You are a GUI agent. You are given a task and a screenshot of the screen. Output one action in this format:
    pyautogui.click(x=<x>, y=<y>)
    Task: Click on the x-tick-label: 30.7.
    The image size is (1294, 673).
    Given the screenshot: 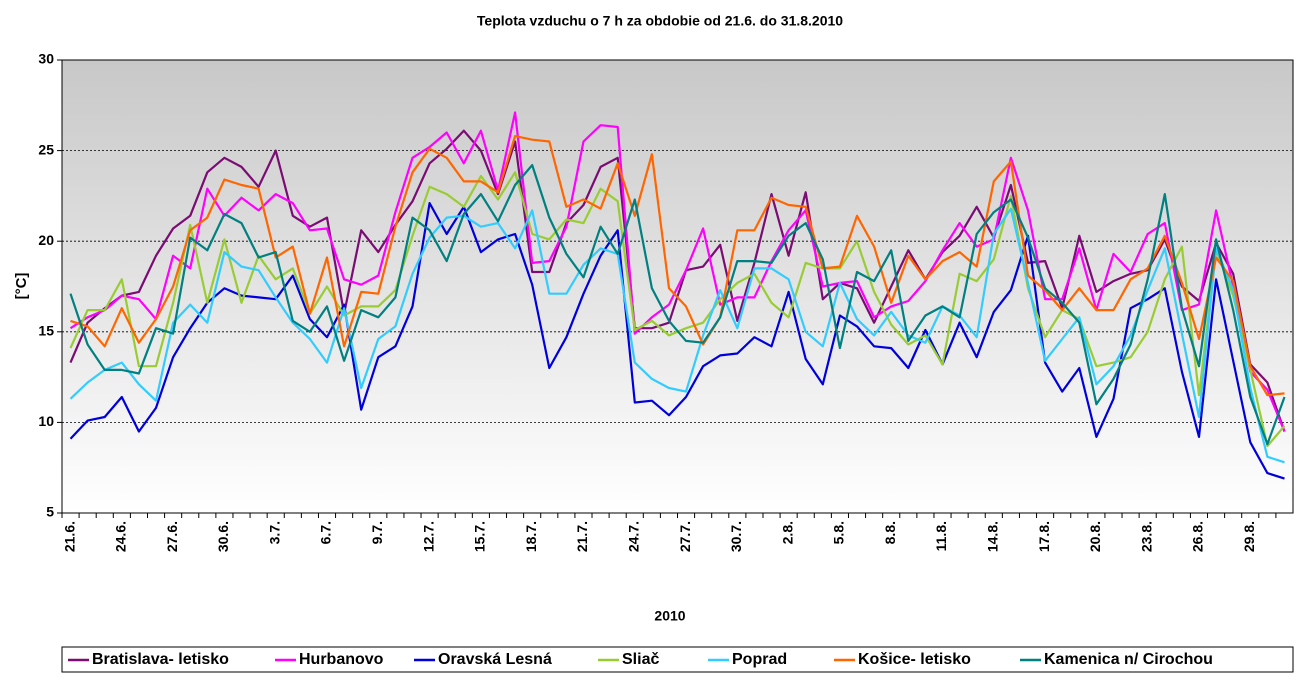 What is the action you would take?
    pyautogui.click(x=736, y=536)
    